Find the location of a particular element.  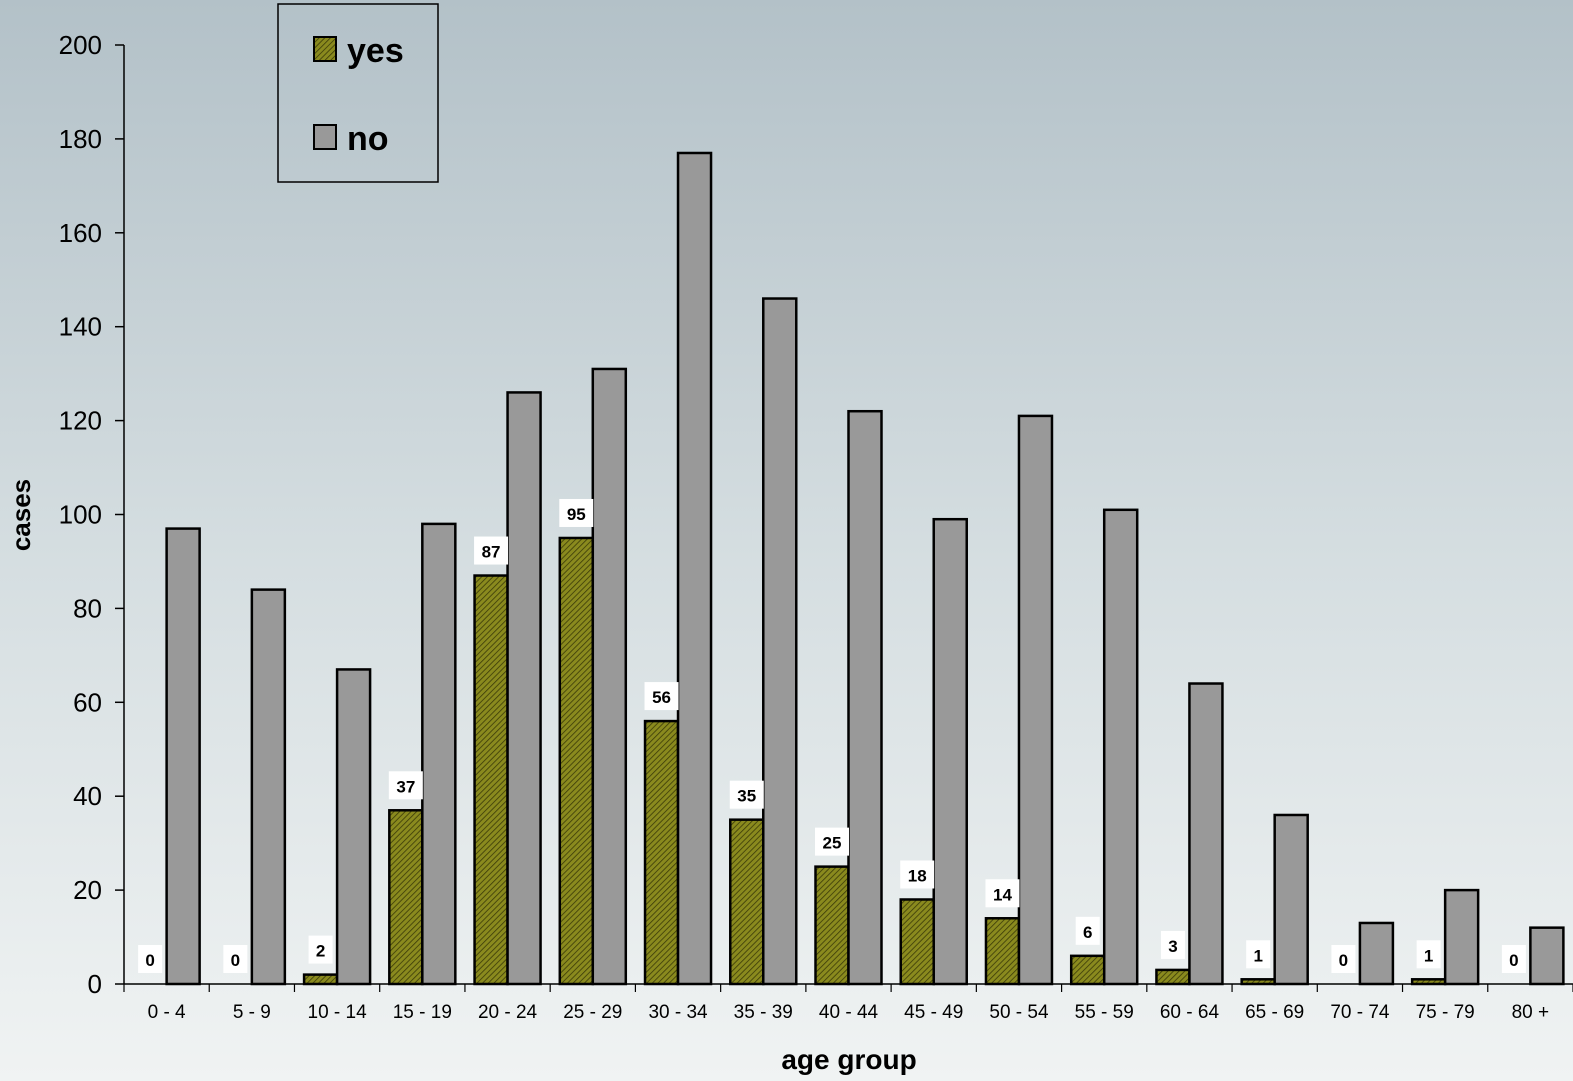

data-label-yes: 18 is located at coordinates (917, 875).